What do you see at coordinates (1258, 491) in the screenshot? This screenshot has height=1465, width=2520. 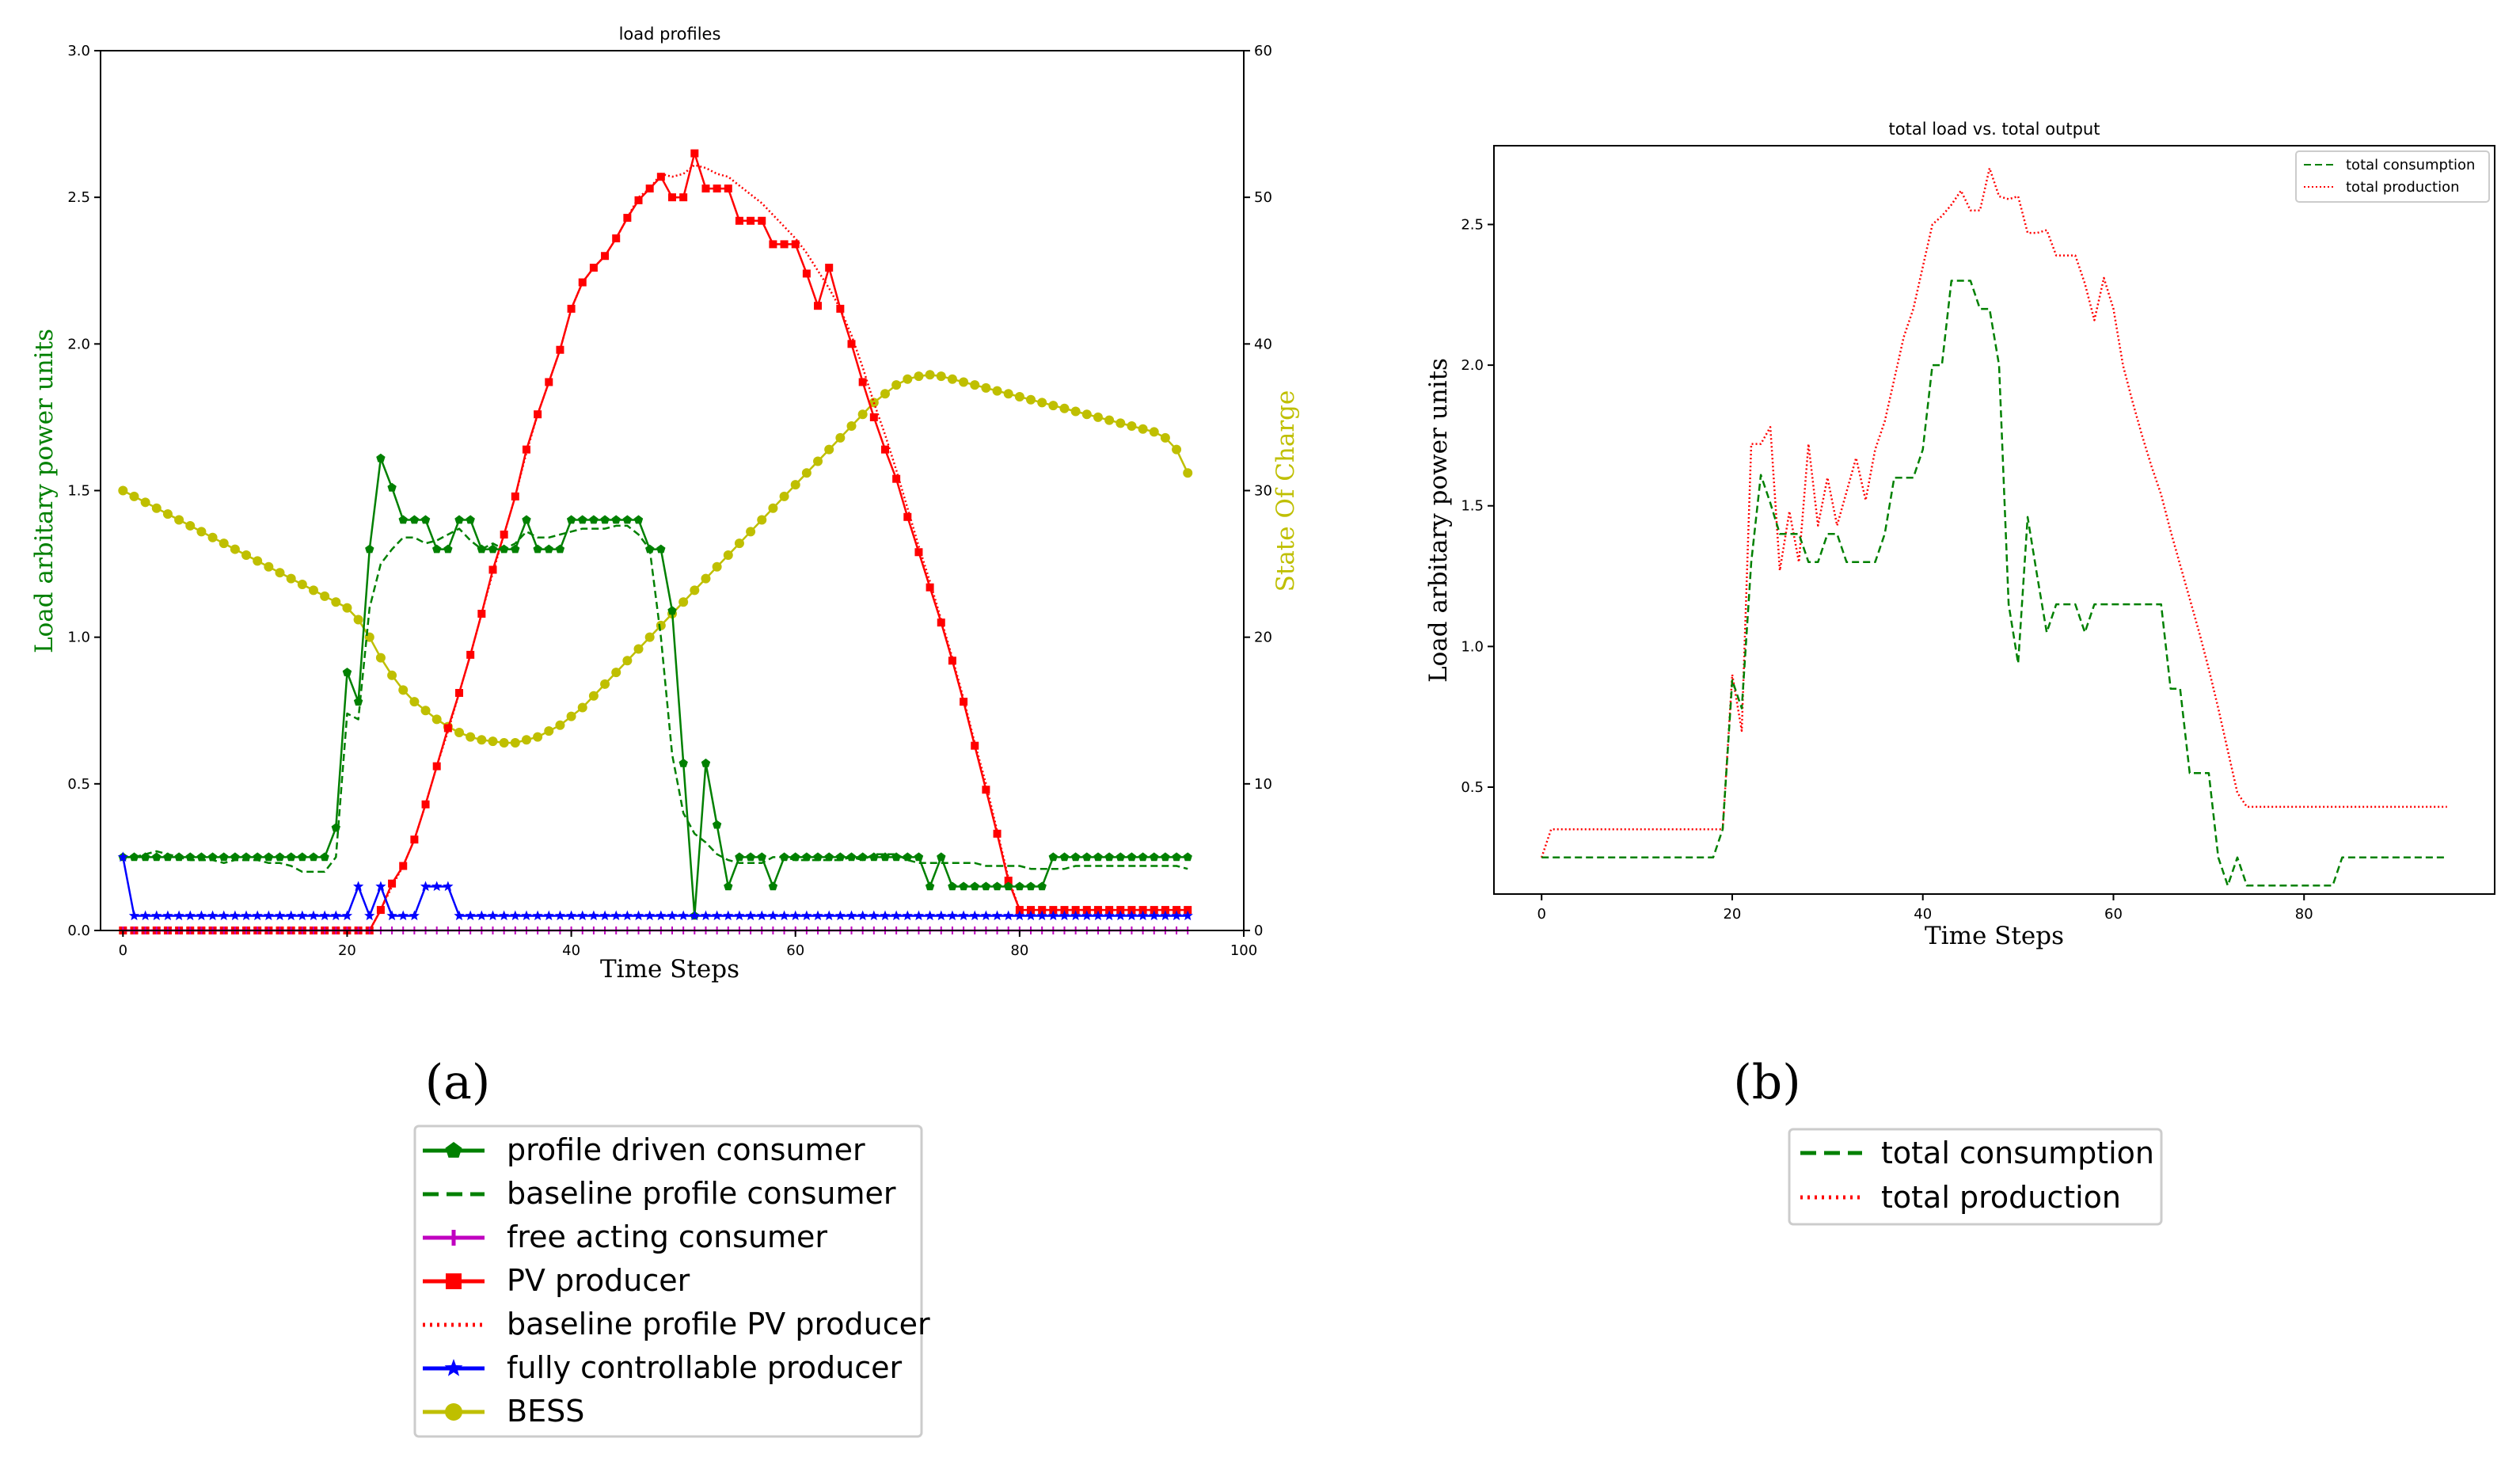 I see `chart-a-y2-ticks: 0 10 20 30 40 50 60` at bounding box center [1258, 491].